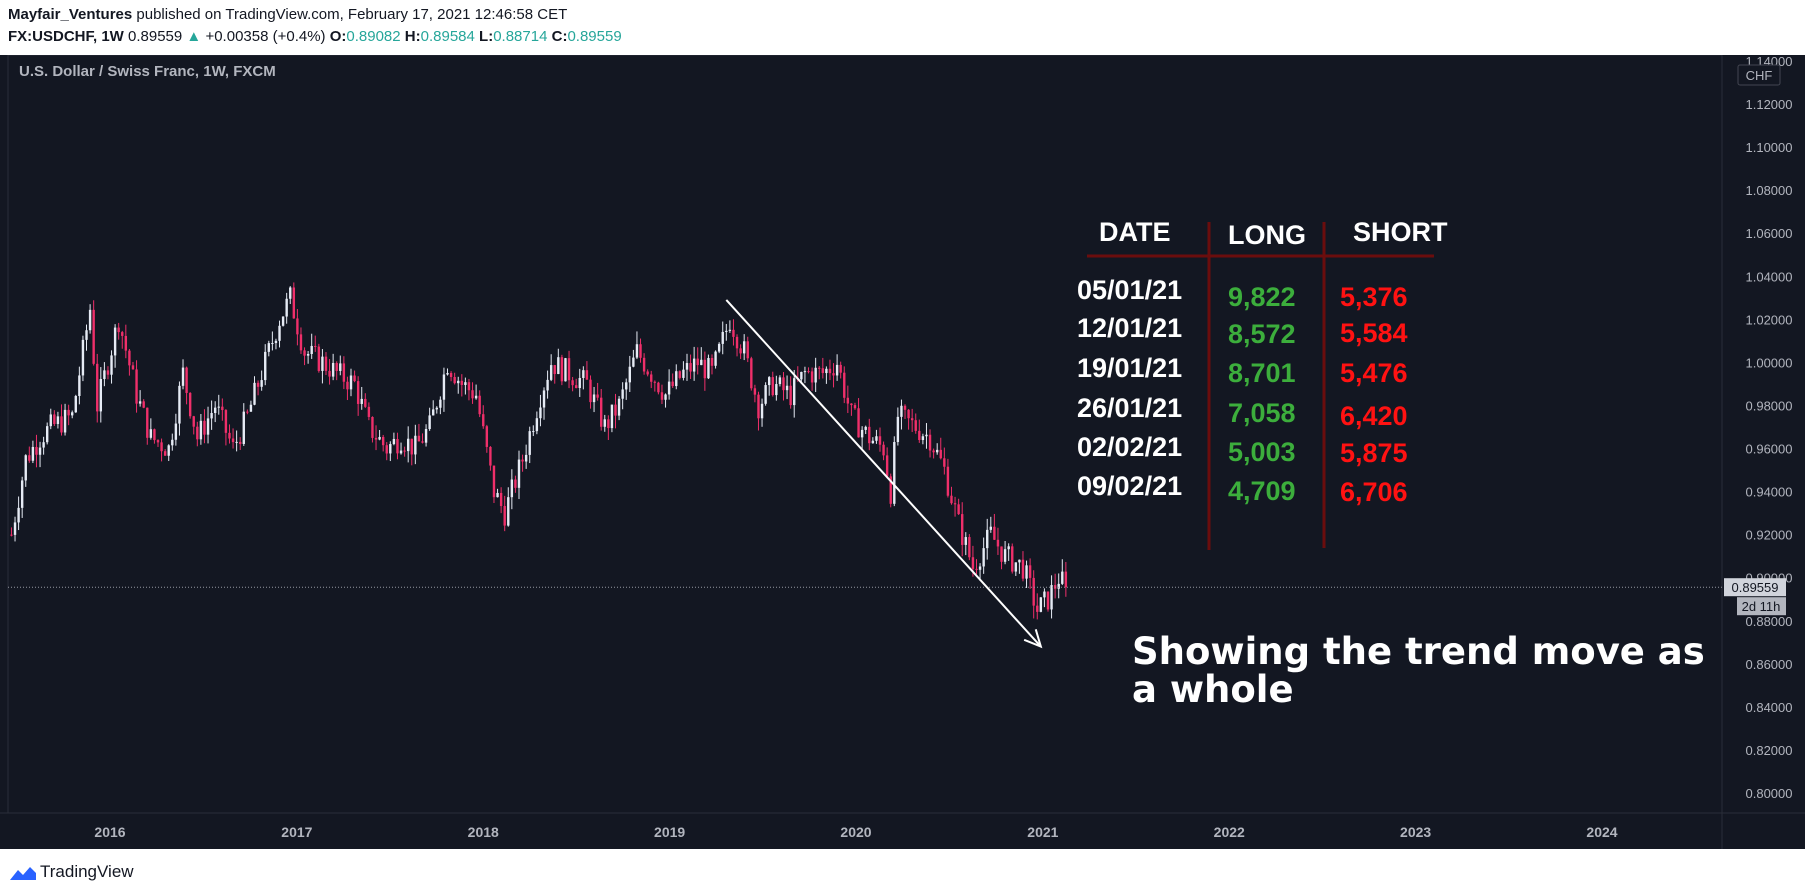 Image resolution: width=1805 pixels, height=896 pixels. What do you see at coordinates (70, 14) in the screenshot?
I see `author-name: Mayfair_Ventures` at bounding box center [70, 14].